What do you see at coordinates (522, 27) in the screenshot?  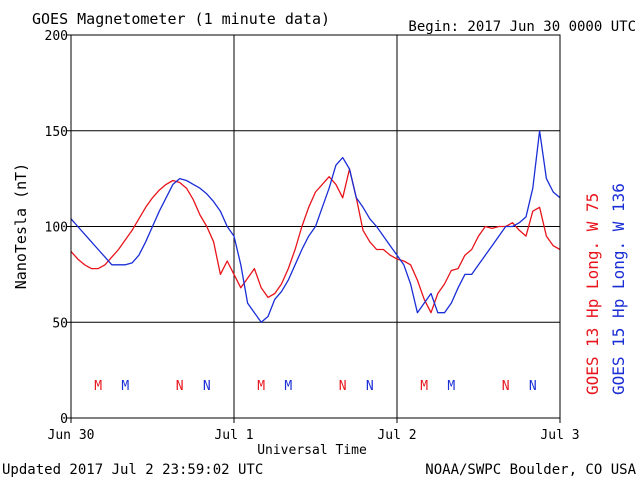 I see `begin-label: Begin: 2017 Jun 30 0000 UTC` at bounding box center [522, 27].